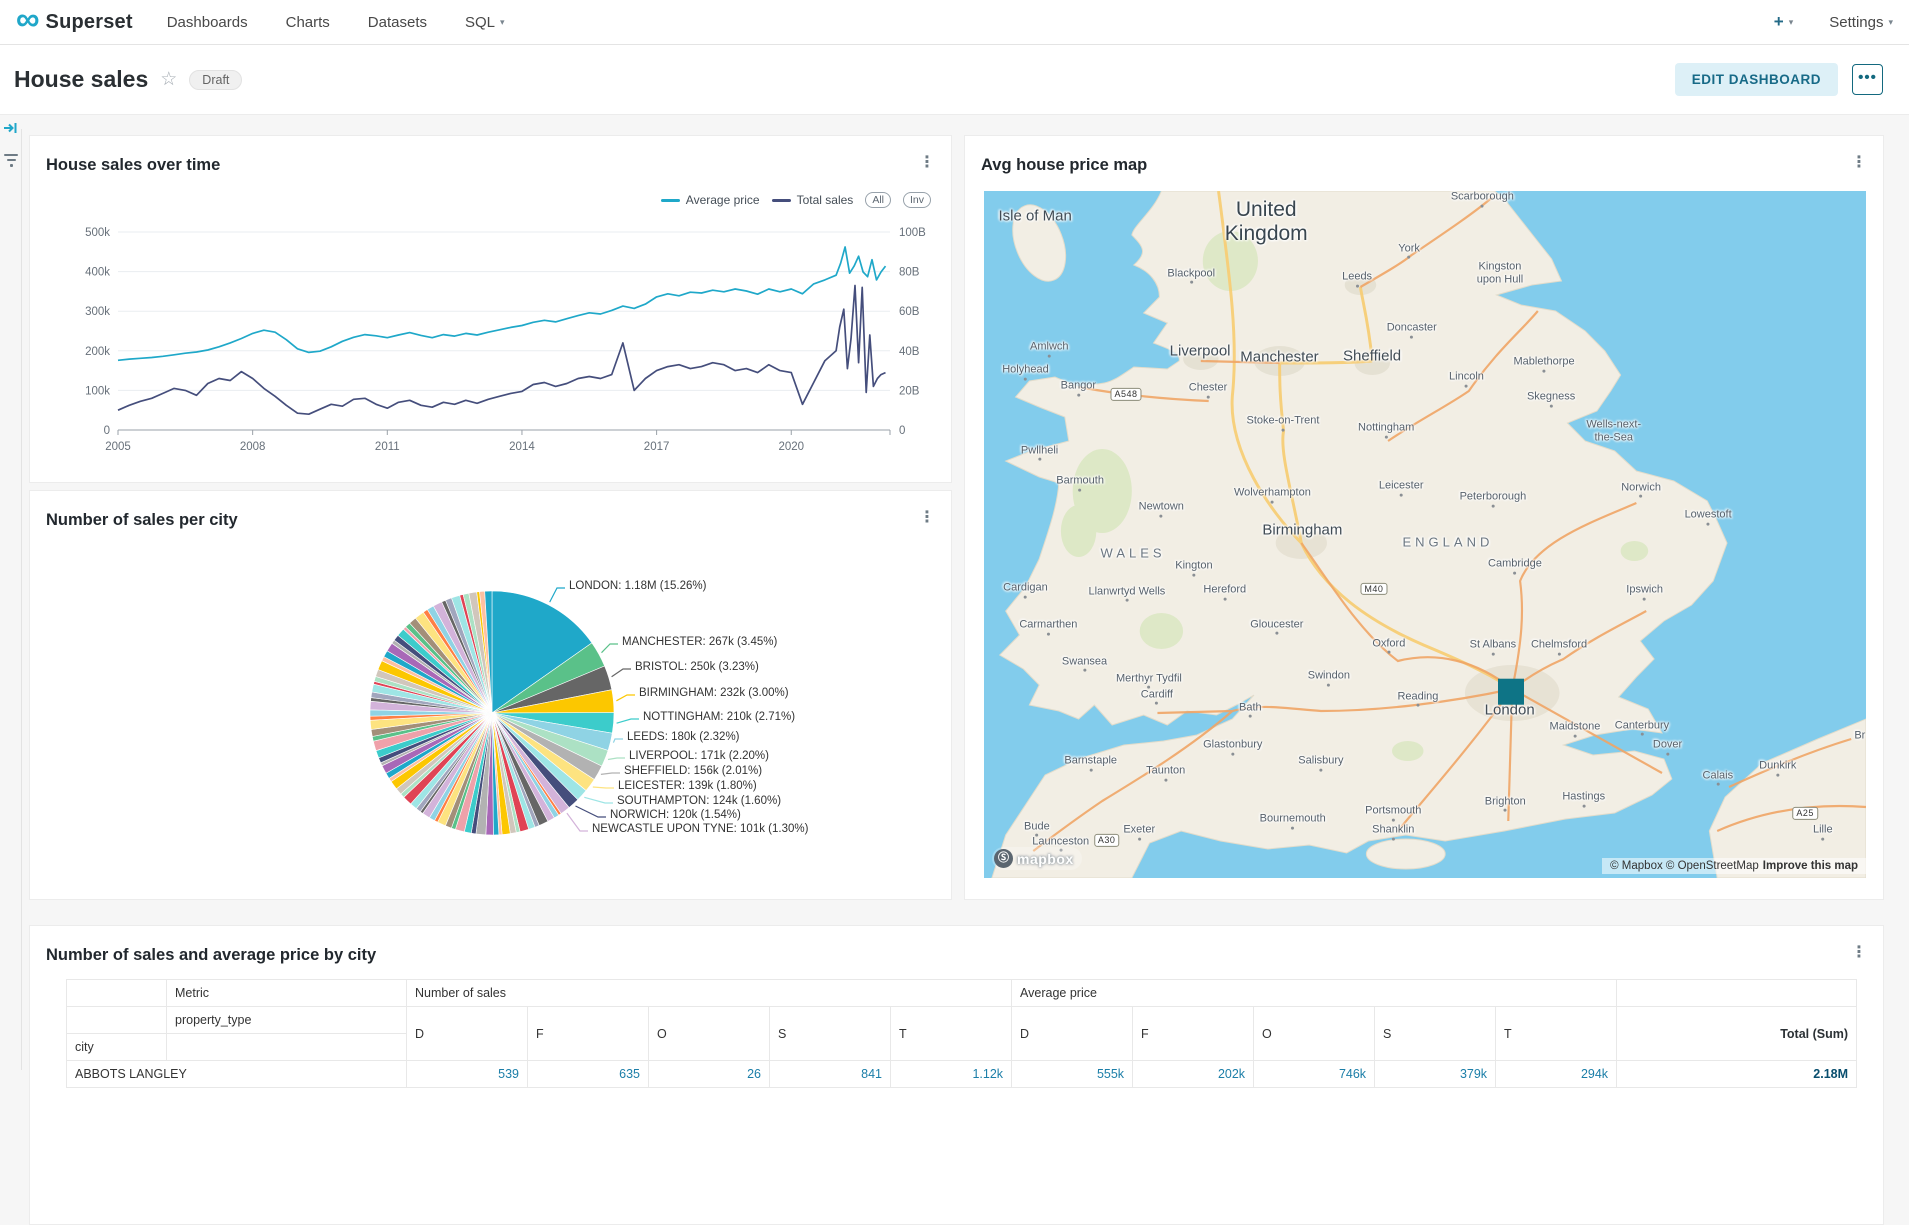 The image size is (1909, 1225). Describe the element at coordinates (1374, 588) in the screenshot. I see `road-badge: M40` at that location.